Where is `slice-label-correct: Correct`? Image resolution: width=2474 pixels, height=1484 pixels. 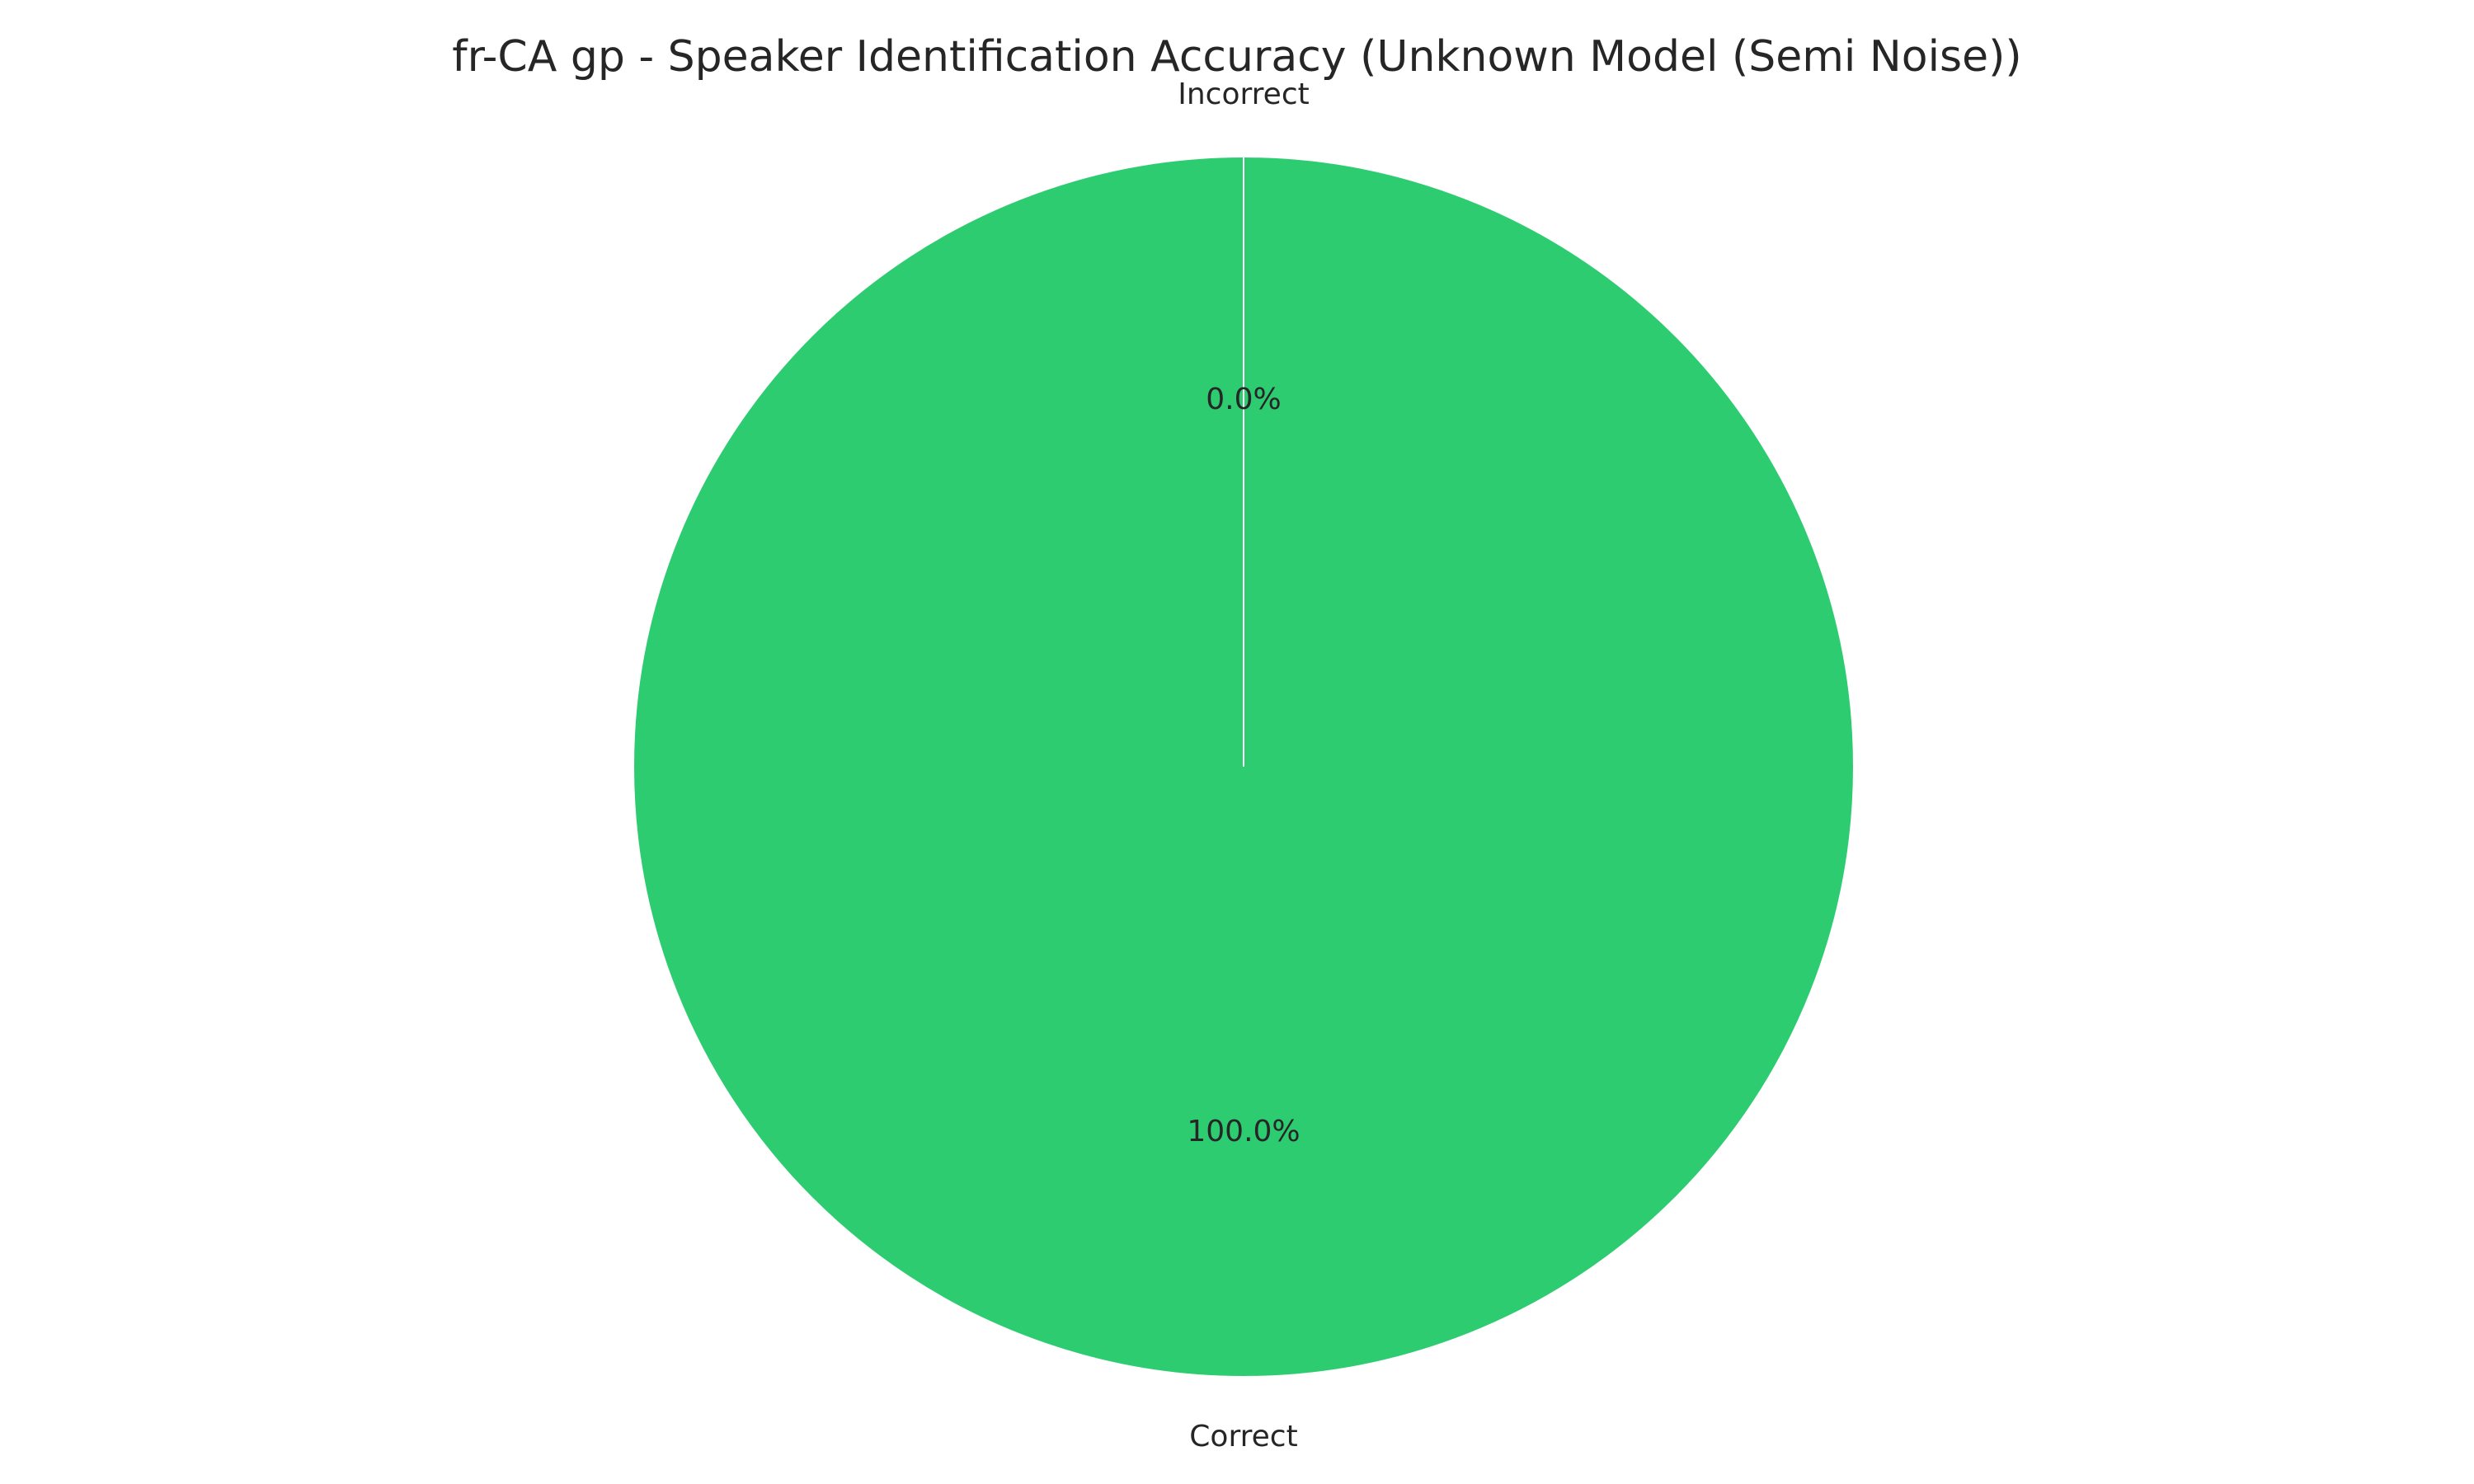 slice-label-correct: Correct is located at coordinates (1243, 1436).